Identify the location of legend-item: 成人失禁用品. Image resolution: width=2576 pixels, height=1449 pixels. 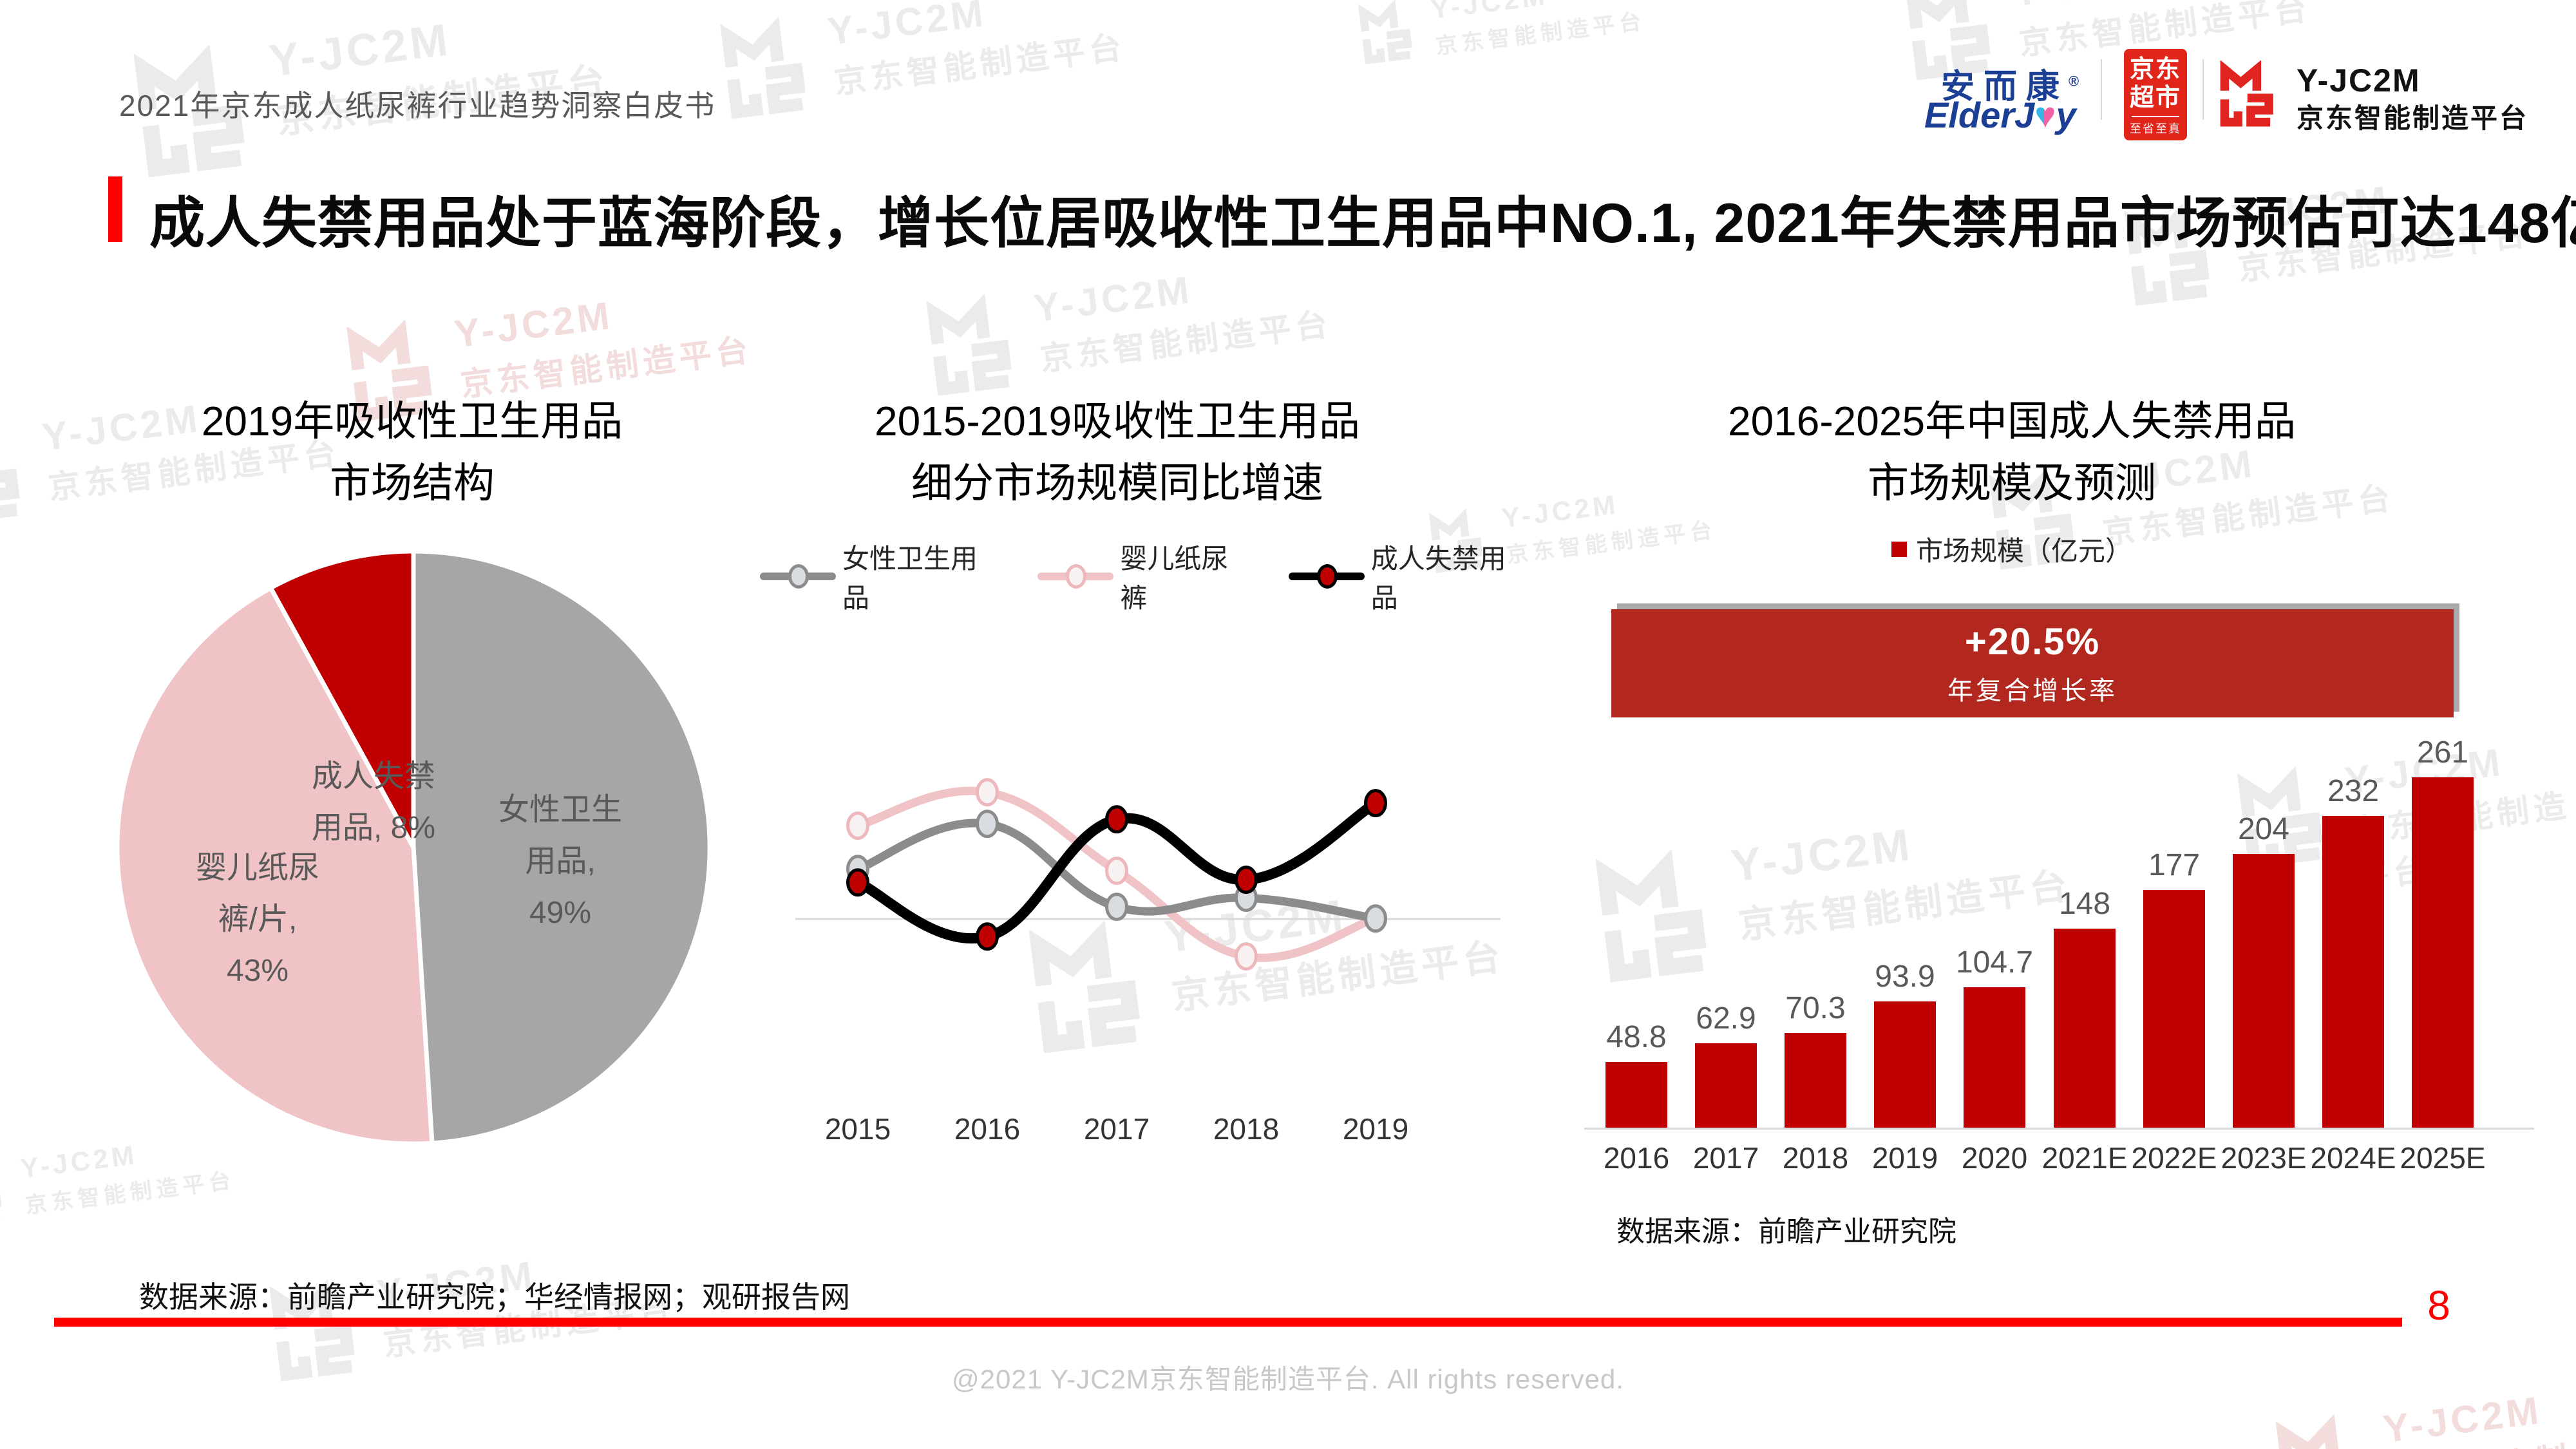
(1411, 576).